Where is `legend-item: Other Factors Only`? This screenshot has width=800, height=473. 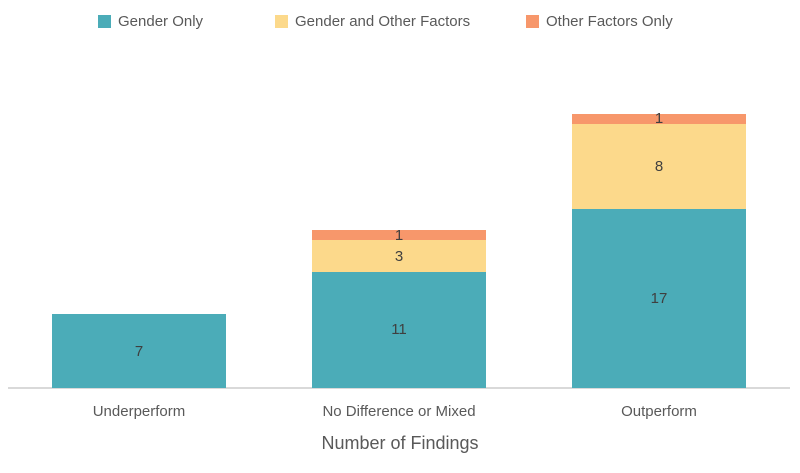
legend-item: Other Factors Only is located at coordinates (599, 21).